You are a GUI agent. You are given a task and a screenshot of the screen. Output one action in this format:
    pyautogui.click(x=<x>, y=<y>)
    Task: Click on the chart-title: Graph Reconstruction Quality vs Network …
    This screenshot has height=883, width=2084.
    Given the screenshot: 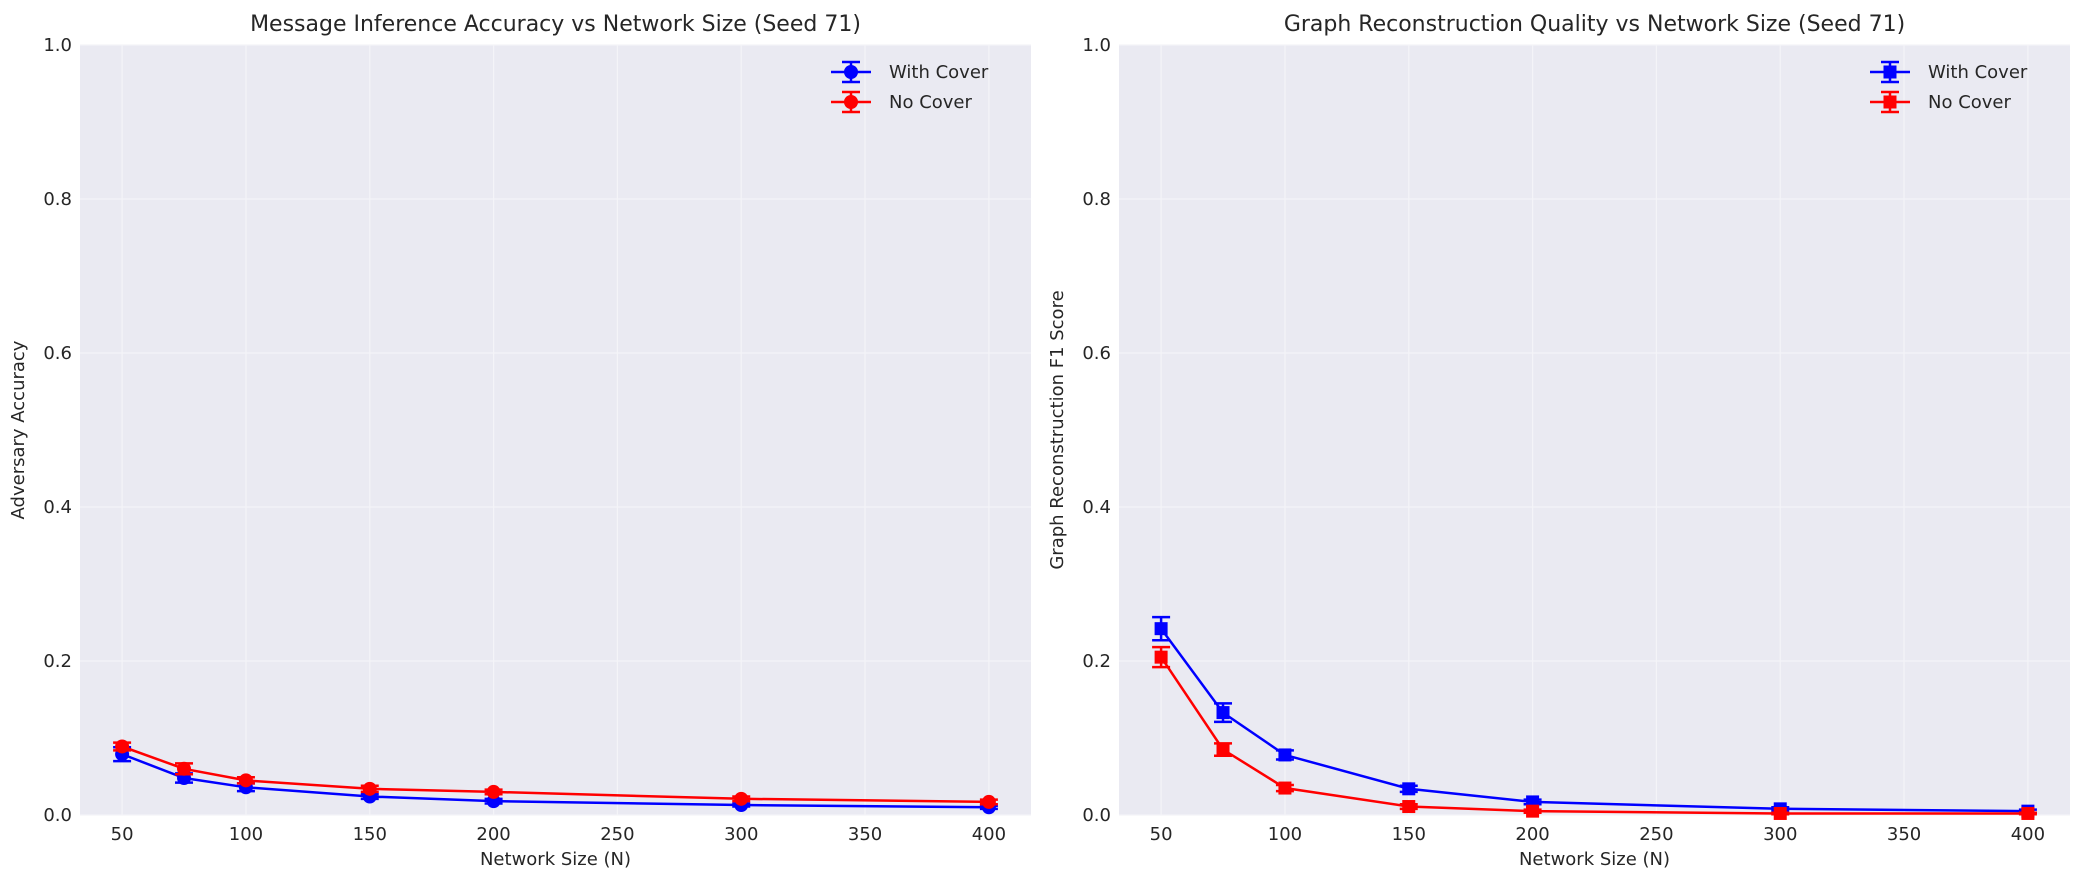 What is the action you would take?
    pyautogui.click(x=1594, y=24)
    